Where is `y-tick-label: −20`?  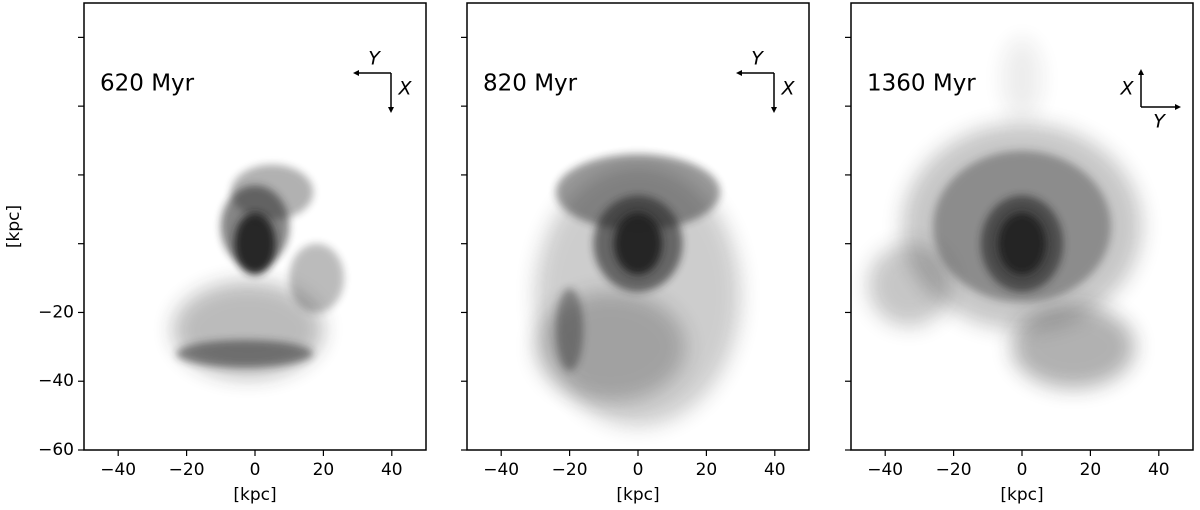 y-tick-label: −20 is located at coordinates (56, 312).